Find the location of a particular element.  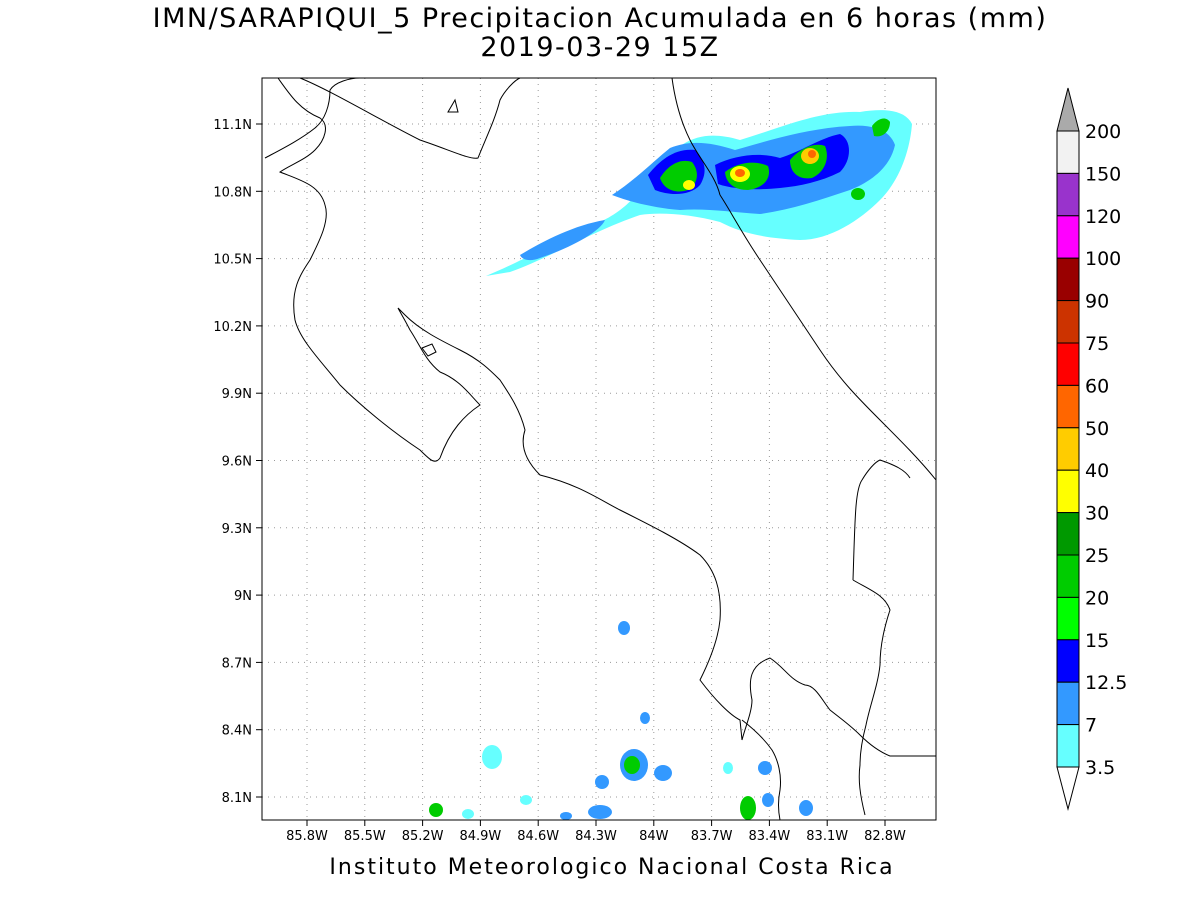

lat-tick-label: 9.3N is located at coordinates (237, 529).